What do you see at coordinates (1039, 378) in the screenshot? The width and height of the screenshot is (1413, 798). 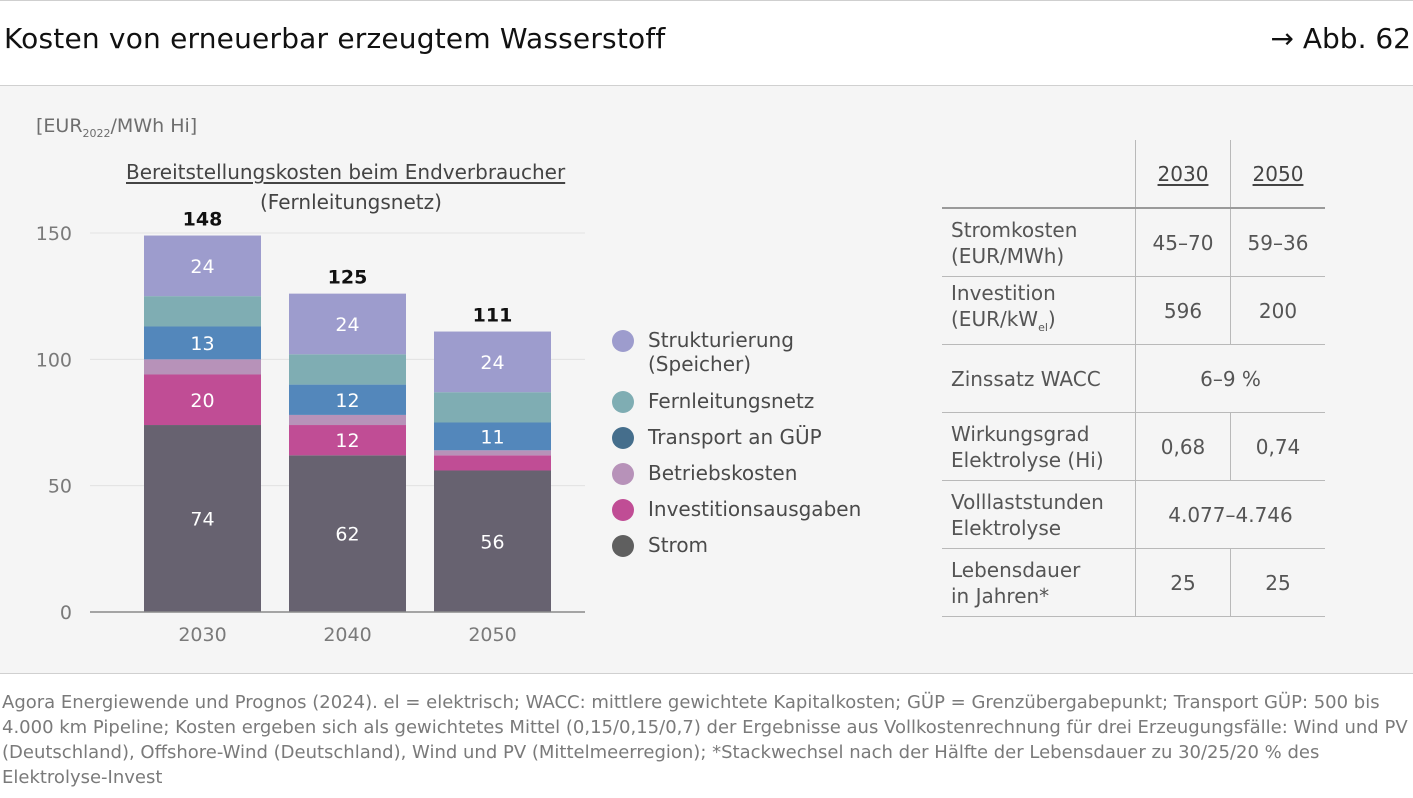 I see `row-label: Zinssatz WACC` at bounding box center [1039, 378].